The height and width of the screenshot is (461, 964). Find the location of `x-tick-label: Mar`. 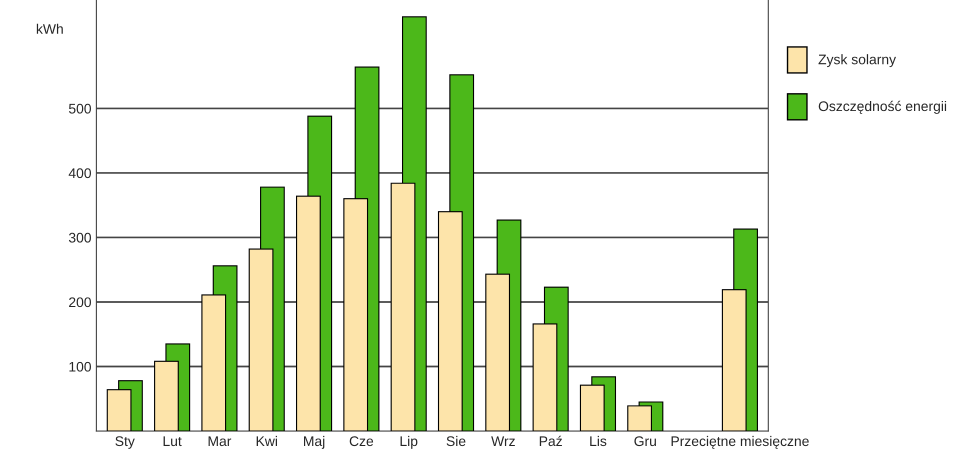

x-tick-label: Mar is located at coordinates (220, 441).